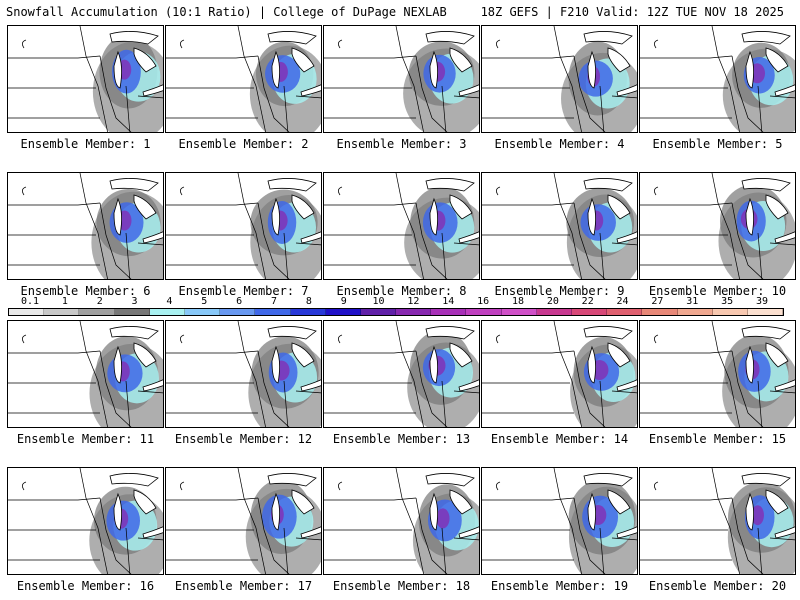 This screenshot has width=800, height=600. I want to click on panel-label: Ensemble Member: 2, so click(243, 144).